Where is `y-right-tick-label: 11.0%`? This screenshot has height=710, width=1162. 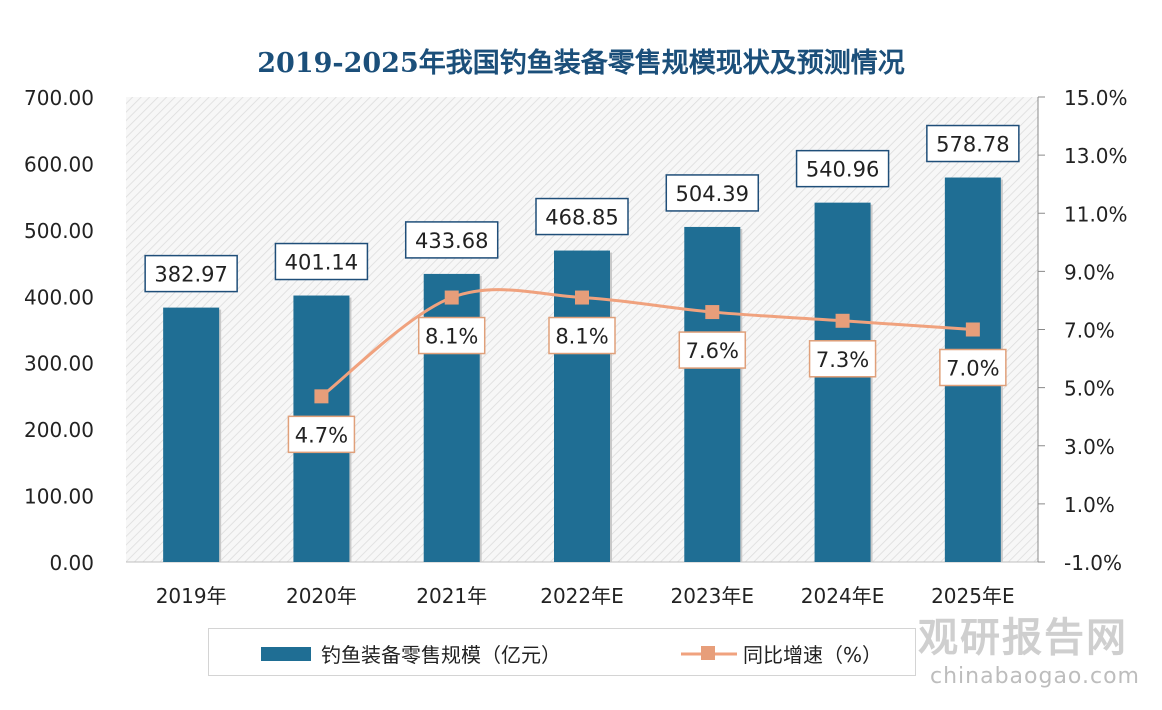 y-right-tick-label: 11.0% is located at coordinates (1096, 214).